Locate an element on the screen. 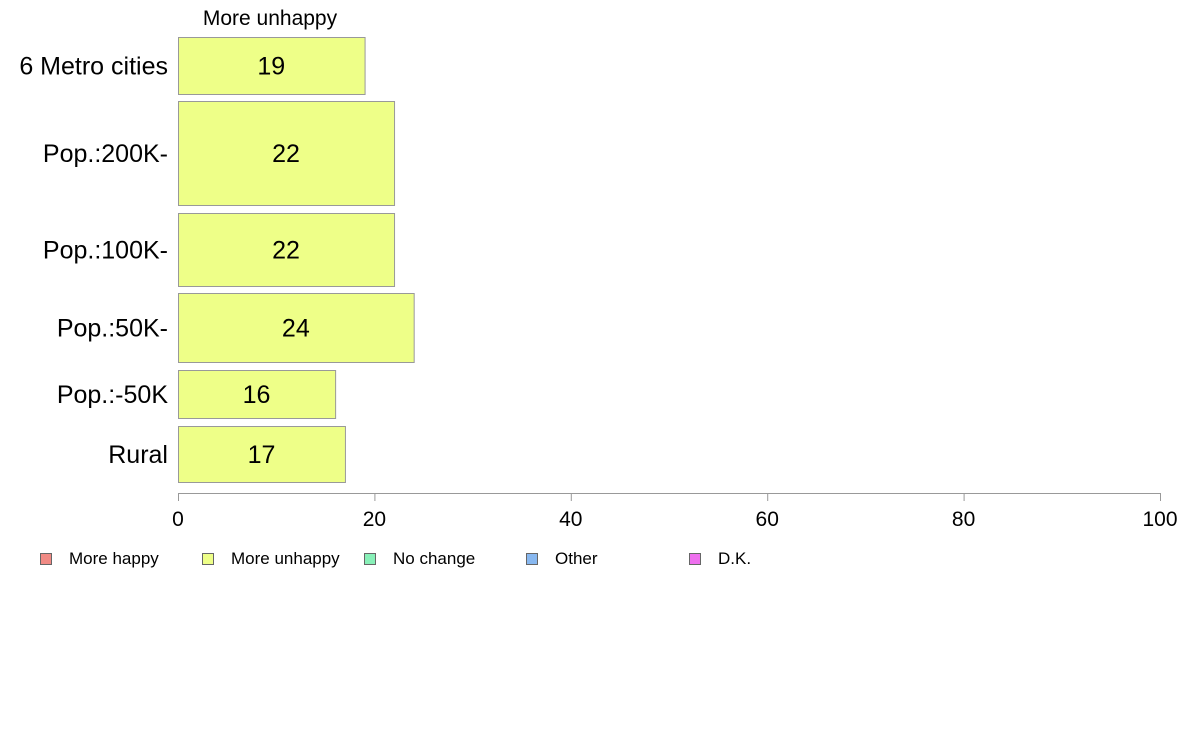 This screenshot has width=1188, height=741. legend-label: Other is located at coordinates (576, 558).